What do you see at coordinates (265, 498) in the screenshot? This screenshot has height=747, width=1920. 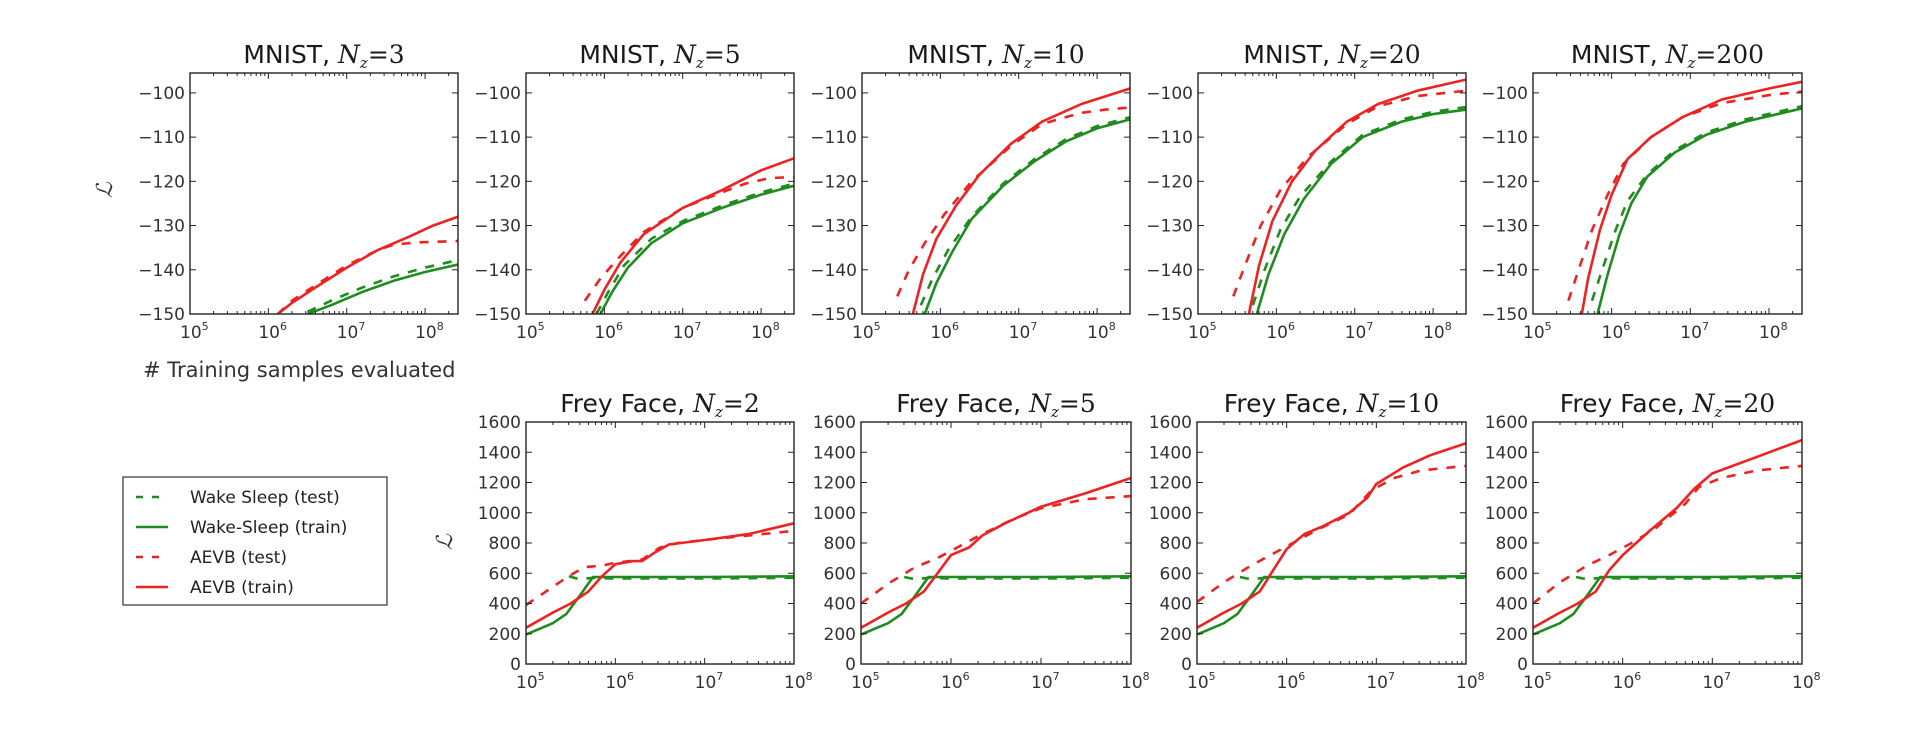 I see `legend-label: Wake Sleep (test)` at bounding box center [265, 498].